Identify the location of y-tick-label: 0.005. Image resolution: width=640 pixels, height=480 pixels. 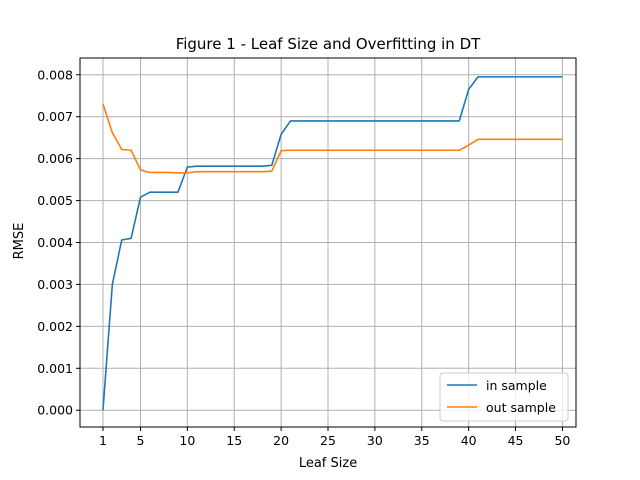
(55, 200).